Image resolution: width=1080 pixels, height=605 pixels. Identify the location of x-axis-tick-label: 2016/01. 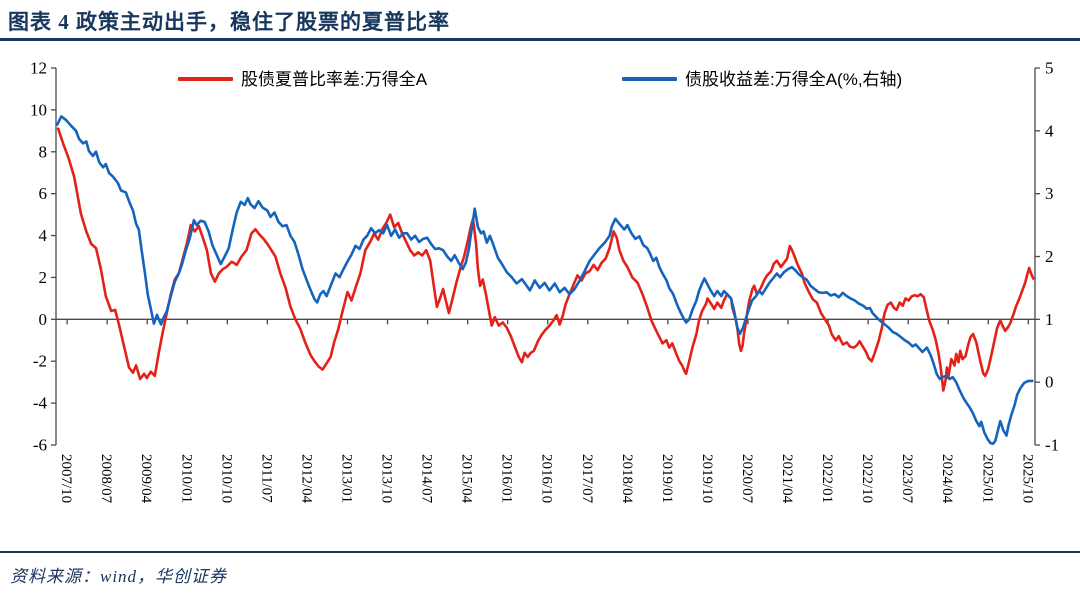
(507, 478).